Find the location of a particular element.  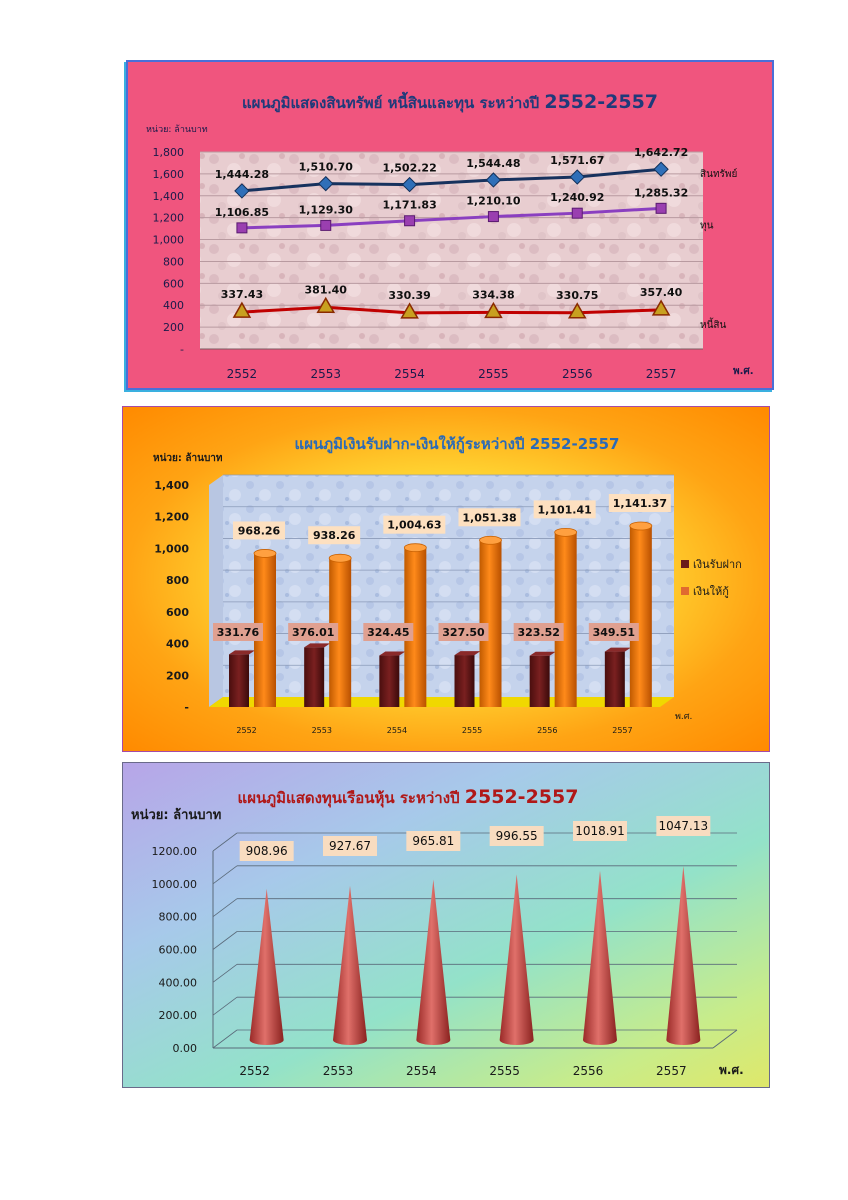

chart-title-years: 2552-2557 is located at coordinates (601, 102).